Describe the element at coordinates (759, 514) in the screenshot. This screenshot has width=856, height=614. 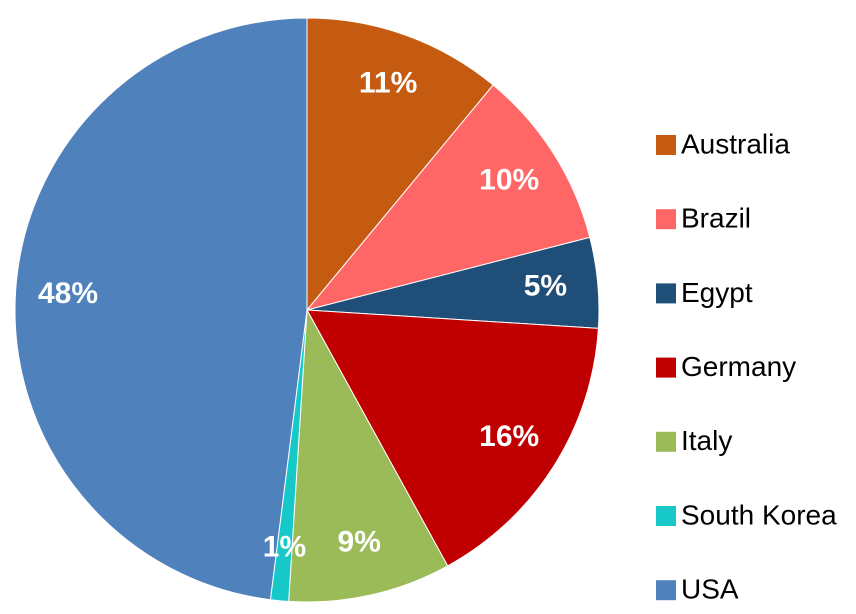
I see `legend-label: South Korea` at that location.